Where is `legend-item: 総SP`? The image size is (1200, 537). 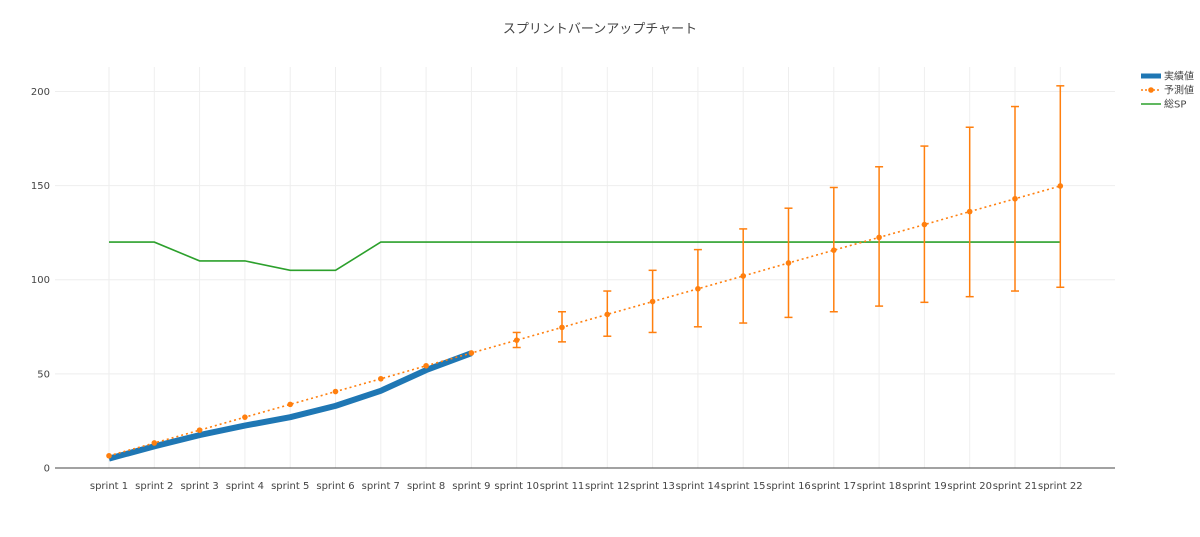 legend-item: 総SP is located at coordinates (1163, 104).